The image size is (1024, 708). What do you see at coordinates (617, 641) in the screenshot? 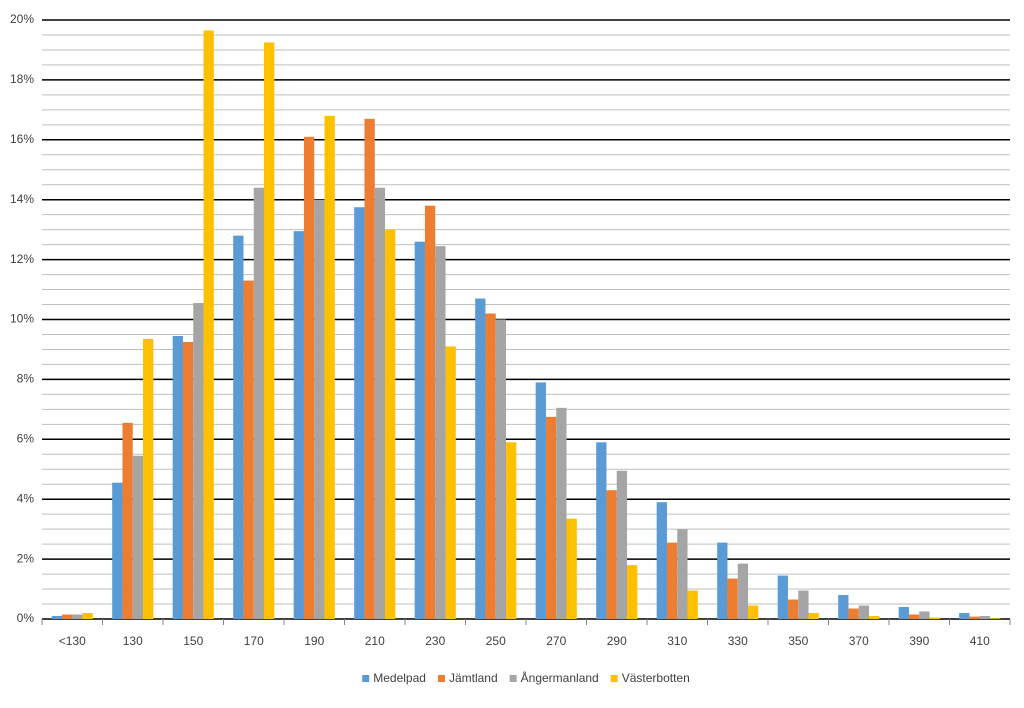
I see `x-tick-label: 290` at bounding box center [617, 641].